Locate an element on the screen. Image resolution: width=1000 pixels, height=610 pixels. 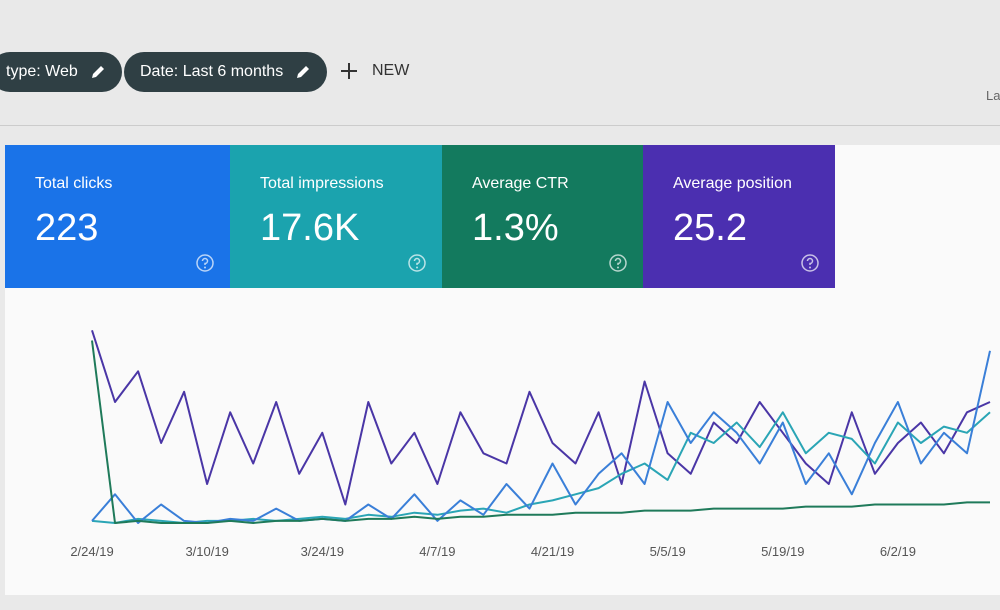
metric-card: Total clicks 223 is located at coordinates (117, 216).